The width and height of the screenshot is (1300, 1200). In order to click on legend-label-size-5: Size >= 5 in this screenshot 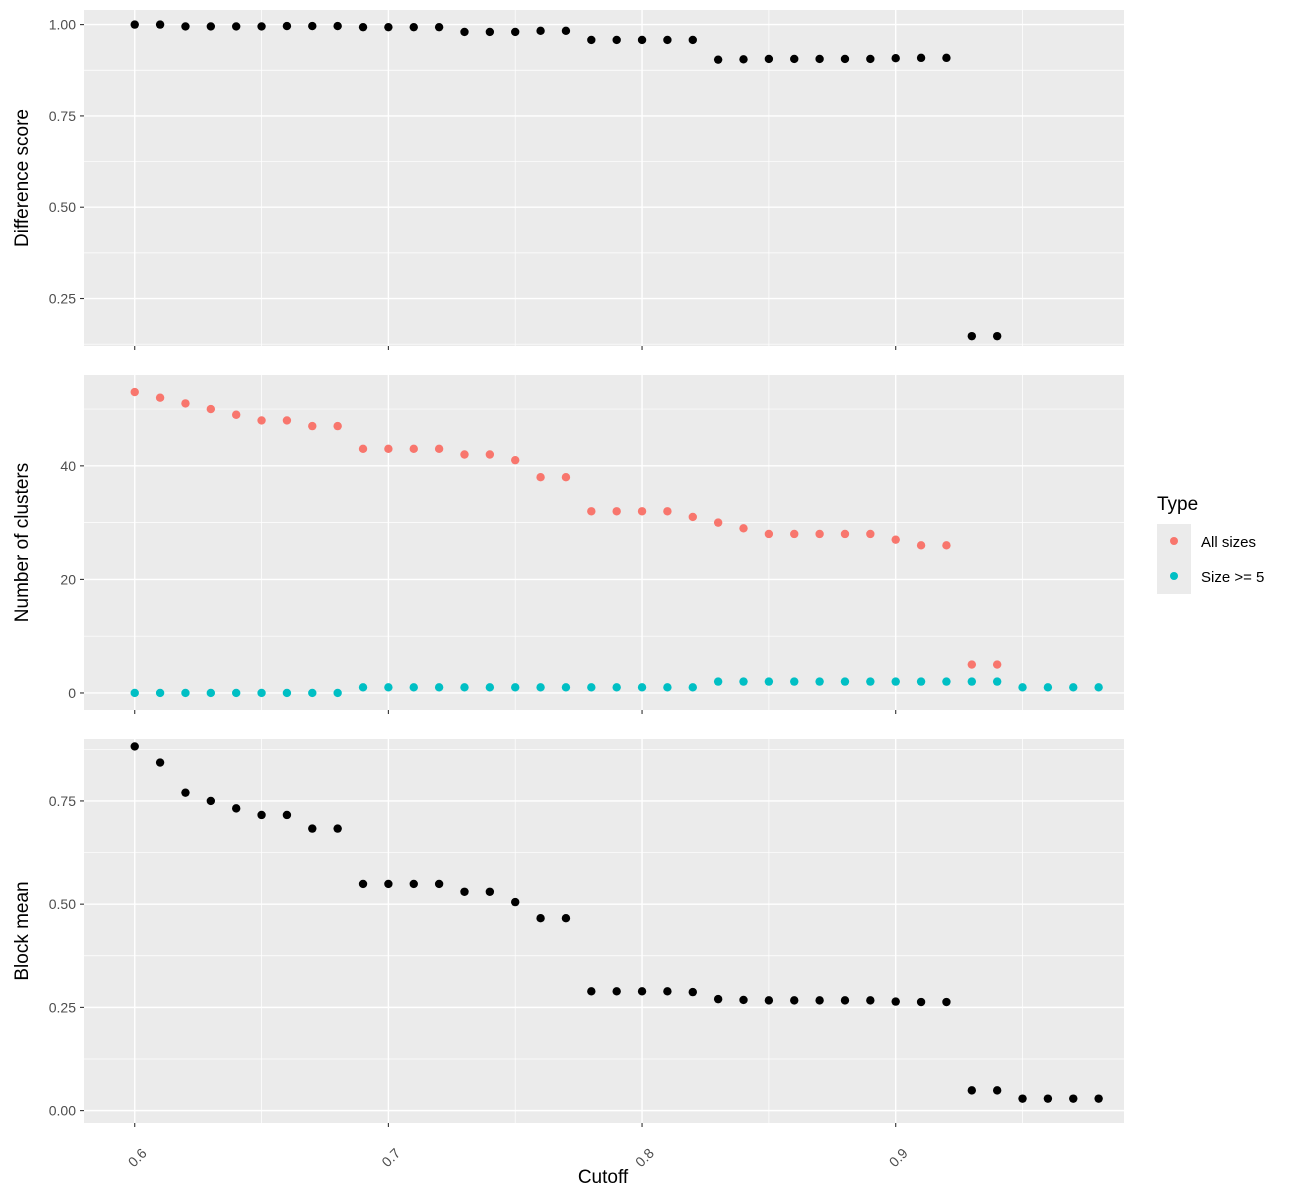, I will do `click(1232, 577)`.